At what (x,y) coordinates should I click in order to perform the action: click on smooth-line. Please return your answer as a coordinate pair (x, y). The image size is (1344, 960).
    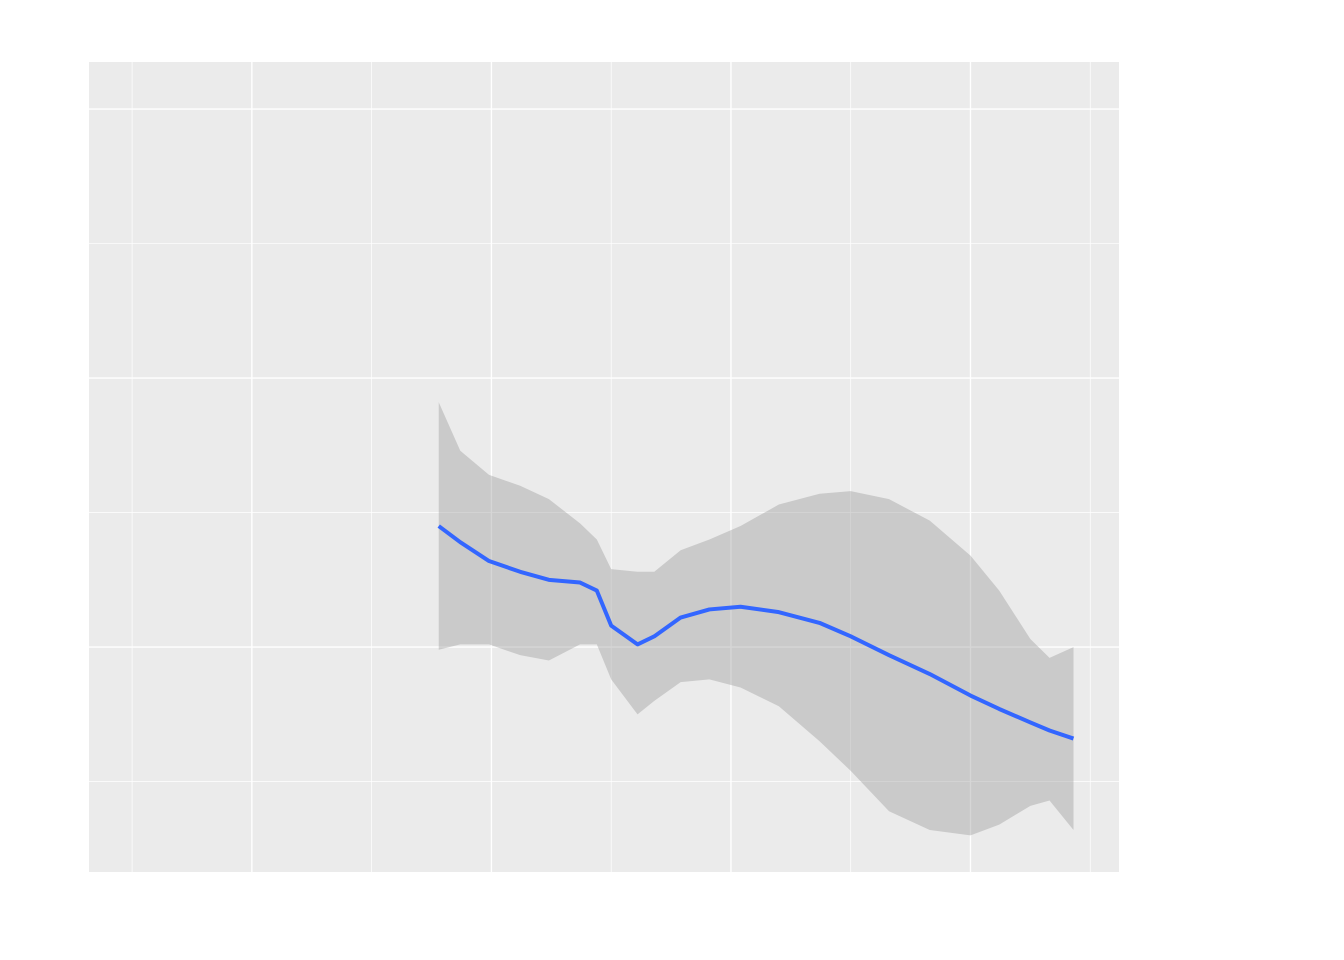
    Looking at the image, I should click on (756, 632).